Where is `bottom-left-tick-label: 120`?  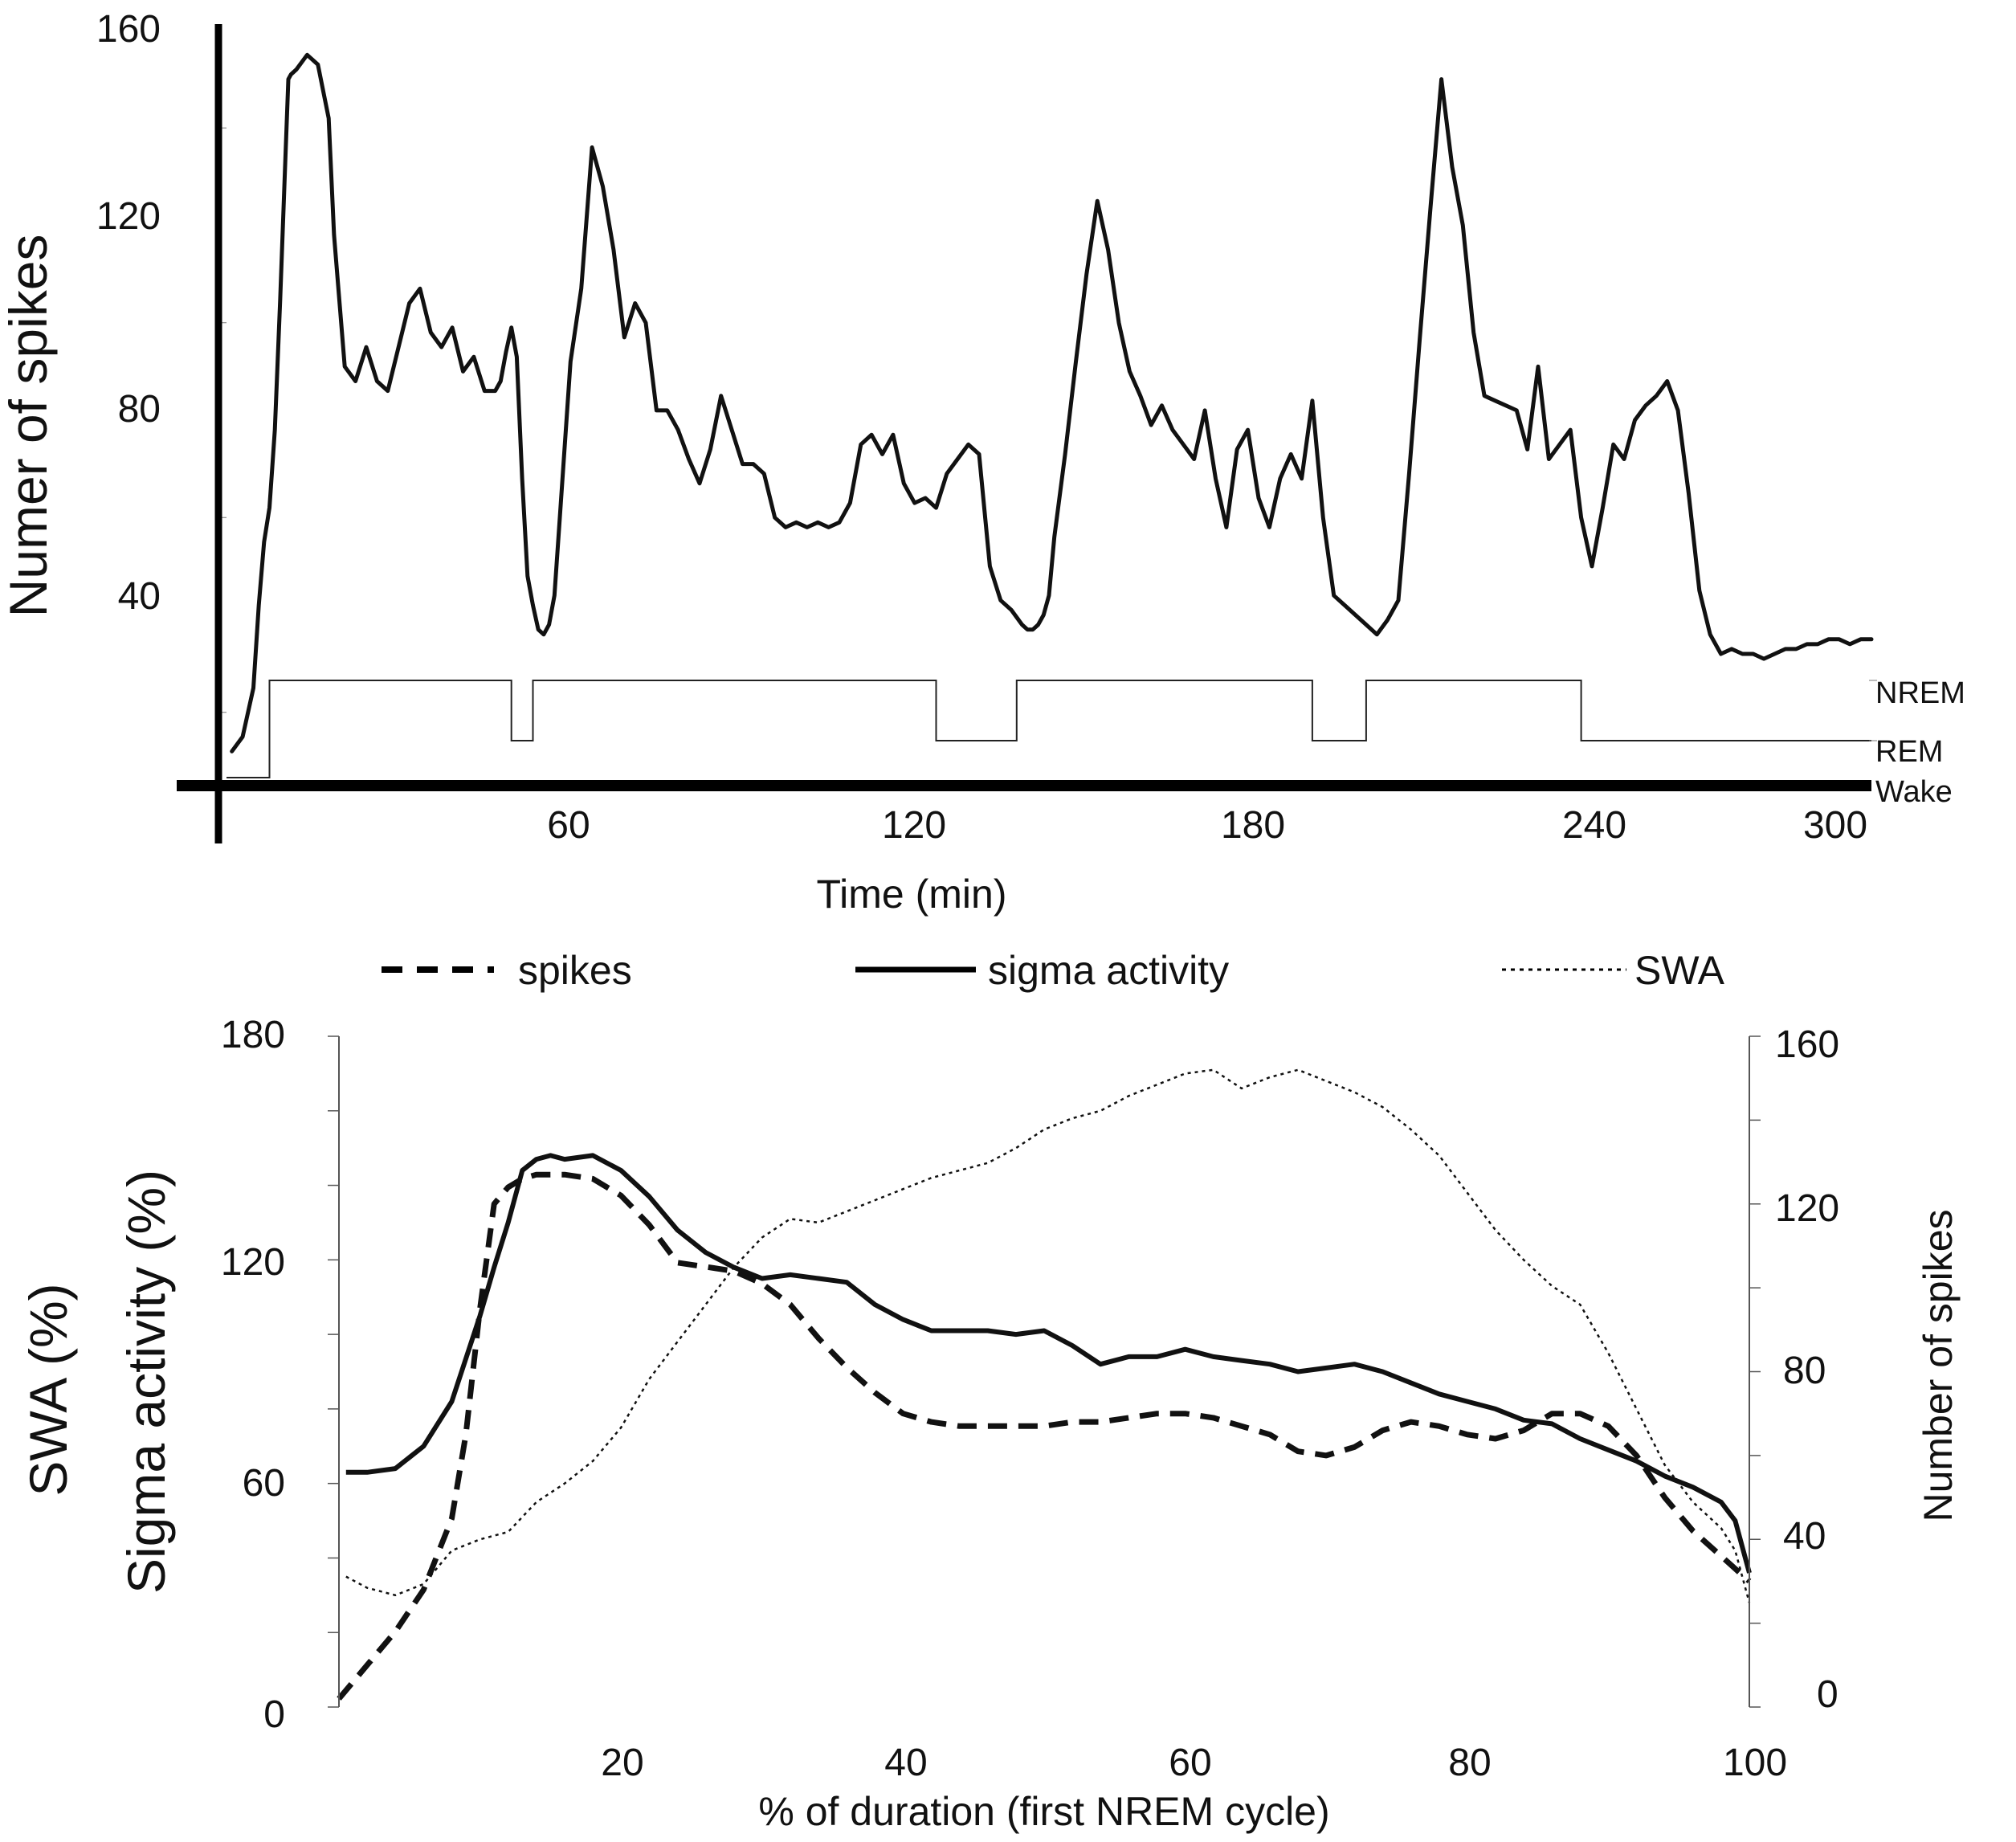
bottom-left-tick-label: 120 is located at coordinates (253, 1262).